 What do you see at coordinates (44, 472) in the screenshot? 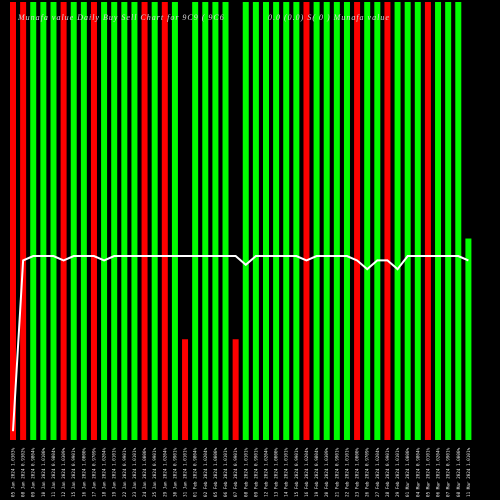
I see `x-tick-label: 10 Jan 2024 1.0100%` at bounding box center [44, 472].